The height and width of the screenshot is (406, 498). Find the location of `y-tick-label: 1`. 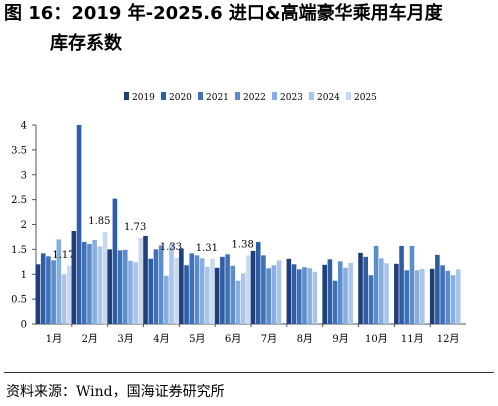

y-tick-label: 1 is located at coordinates (24, 275).